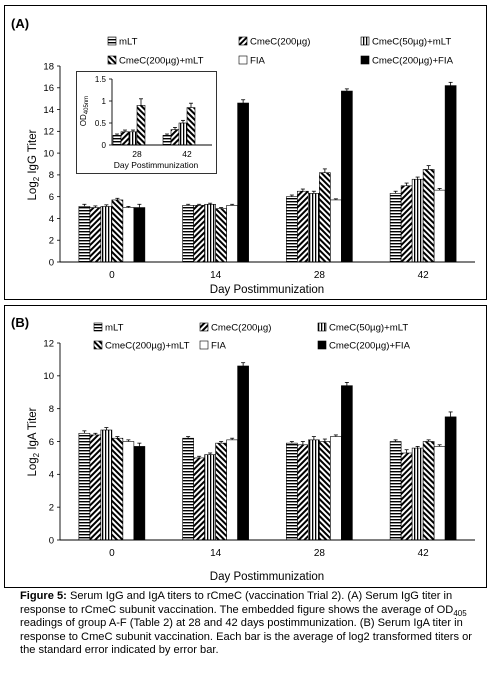 The height and width of the screenshot is (695, 491). I want to click on panel-b-legend-label: CmeC(200µg)+FIA, so click(370, 346).